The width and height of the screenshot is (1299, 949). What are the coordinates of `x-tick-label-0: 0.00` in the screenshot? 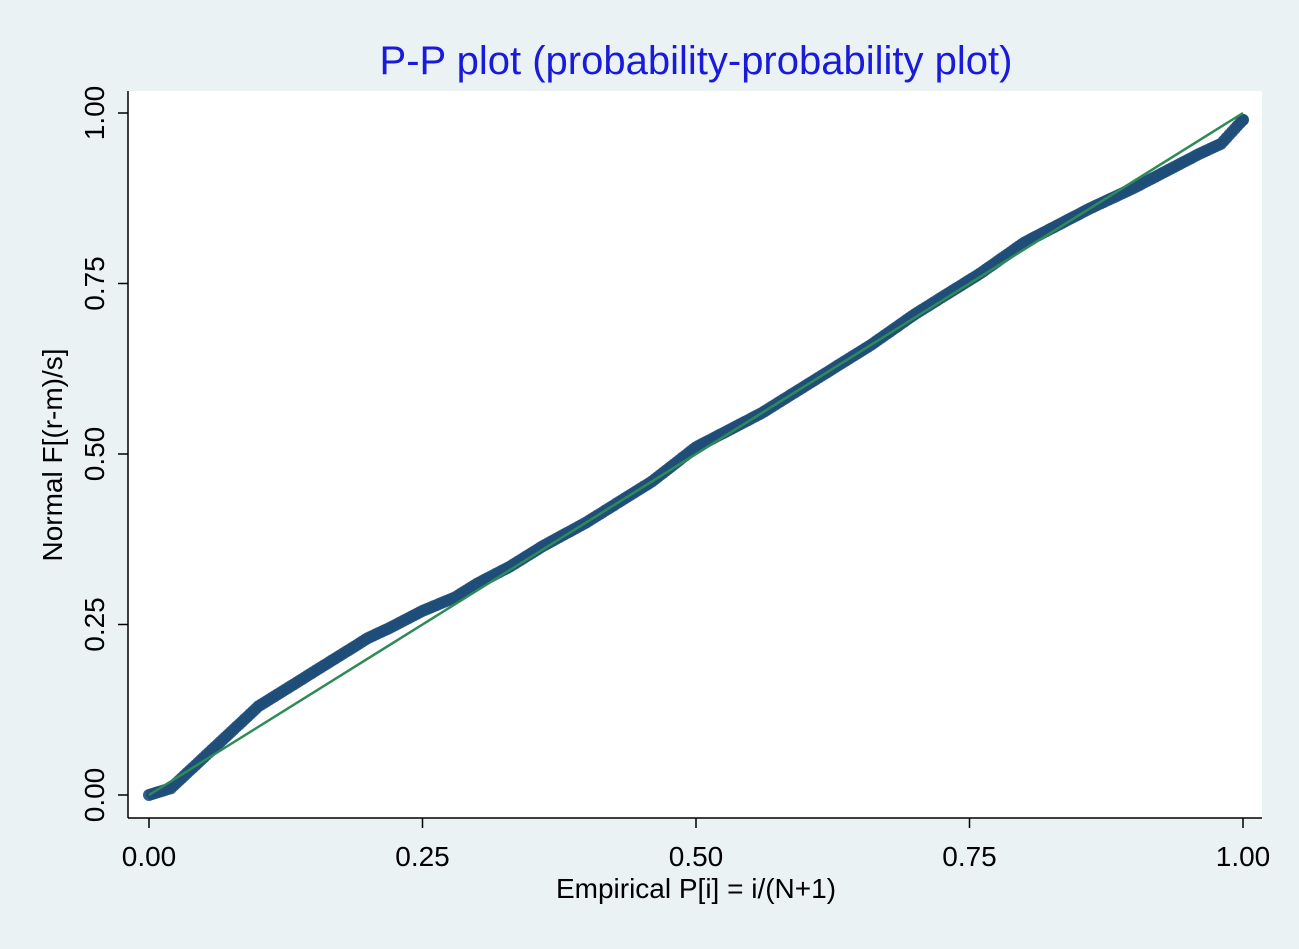 It's located at (149, 856).